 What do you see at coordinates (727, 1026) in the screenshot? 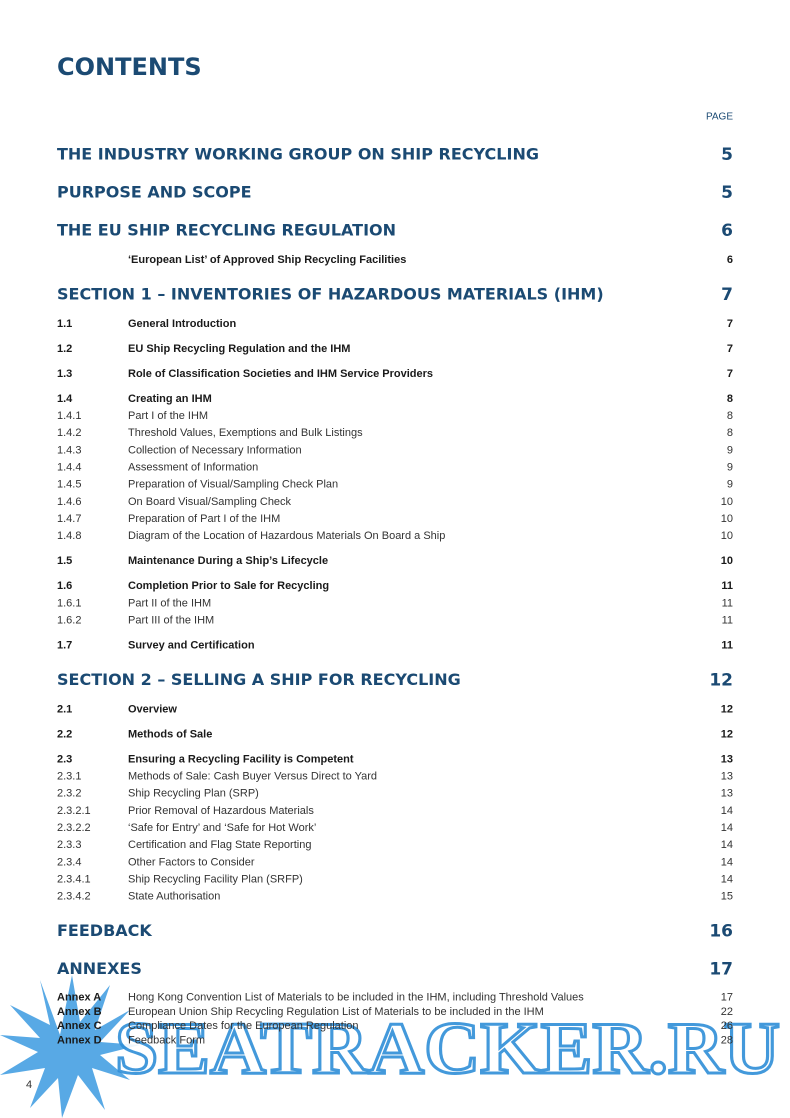
I see `annex-page: 26` at bounding box center [727, 1026].